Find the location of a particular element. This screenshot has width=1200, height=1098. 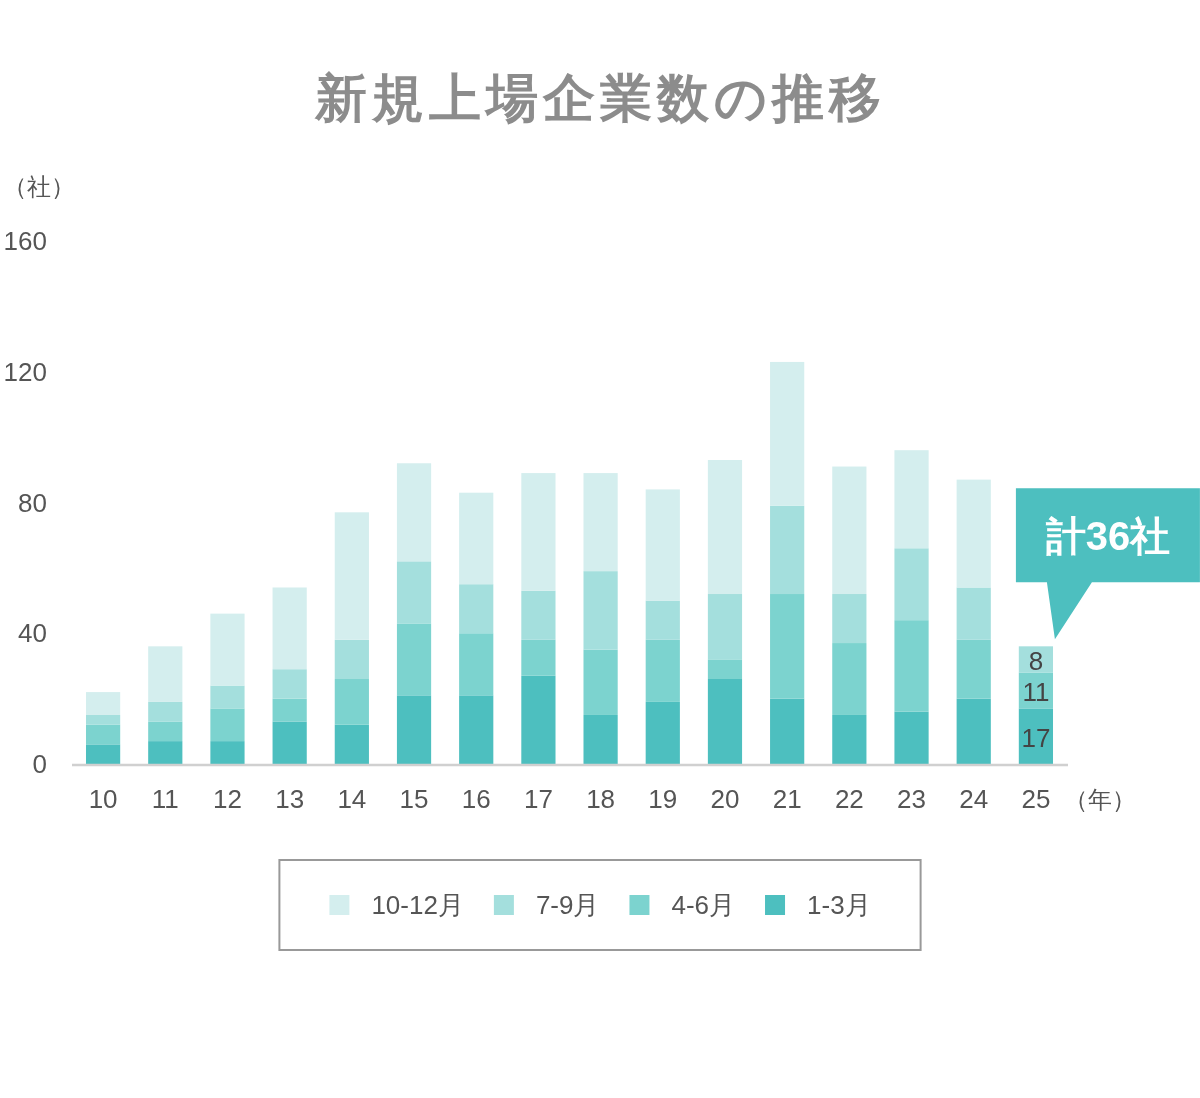

x-tick-label: 10 is located at coordinates (103, 799).